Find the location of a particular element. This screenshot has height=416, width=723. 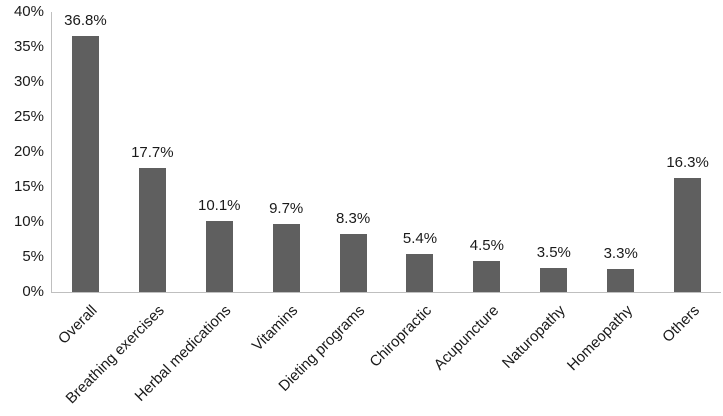

bar-group: 10.1% is located at coordinates (219, 152).